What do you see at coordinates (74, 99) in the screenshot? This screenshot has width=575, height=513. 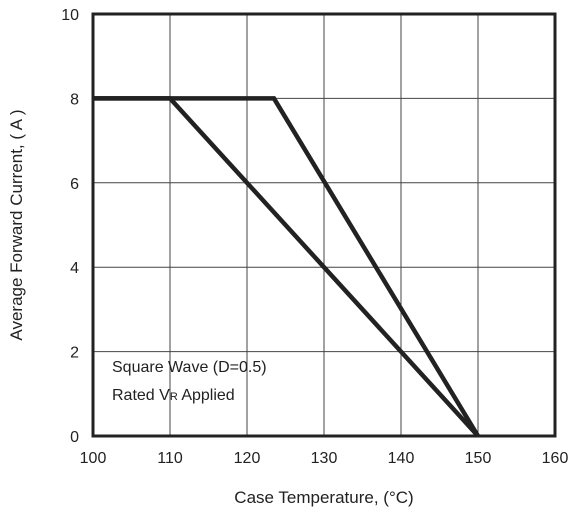 I see `y-tick-label: 8` at bounding box center [74, 99].